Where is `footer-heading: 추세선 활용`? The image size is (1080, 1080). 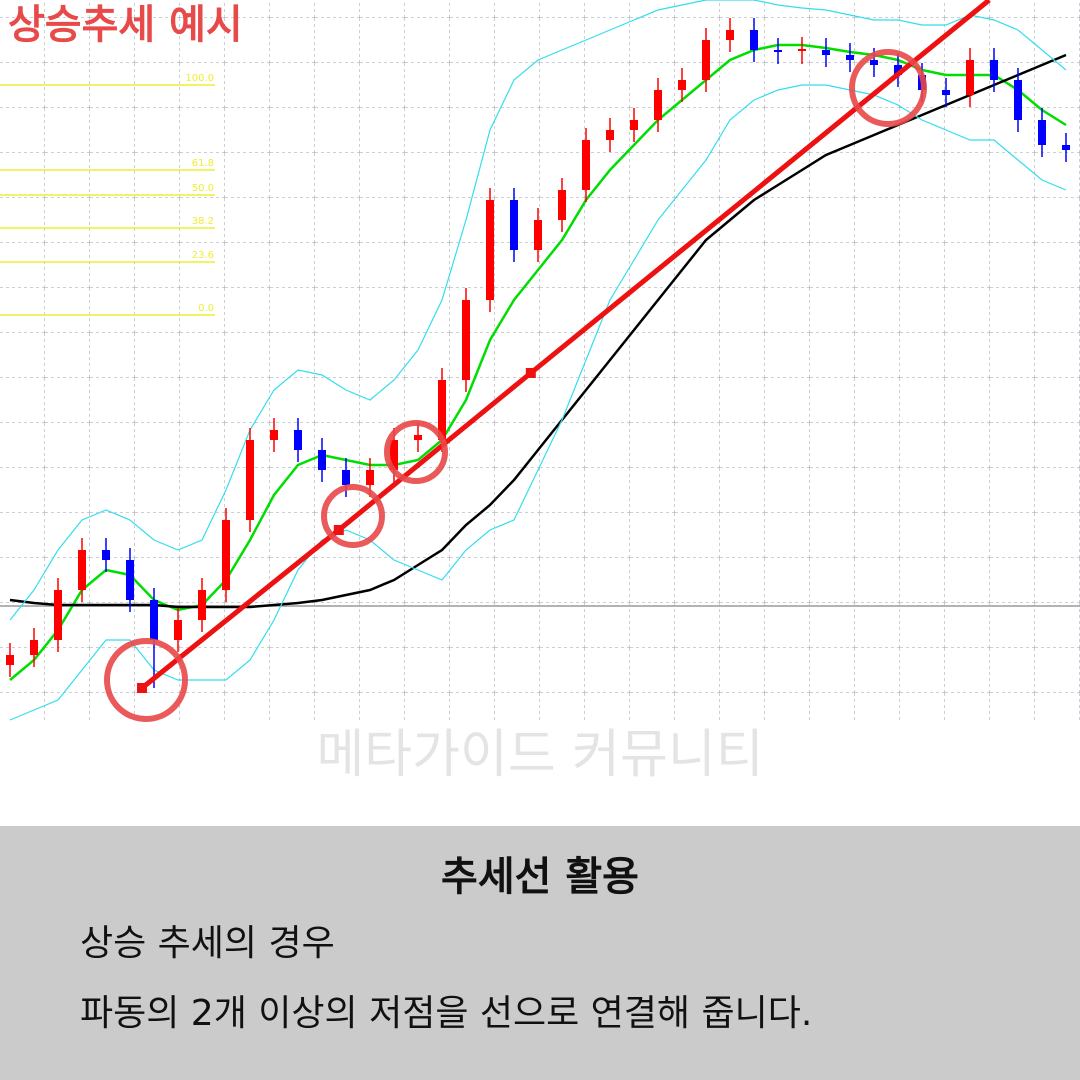 footer-heading: 추세선 활용 is located at coordinates (540, 877).